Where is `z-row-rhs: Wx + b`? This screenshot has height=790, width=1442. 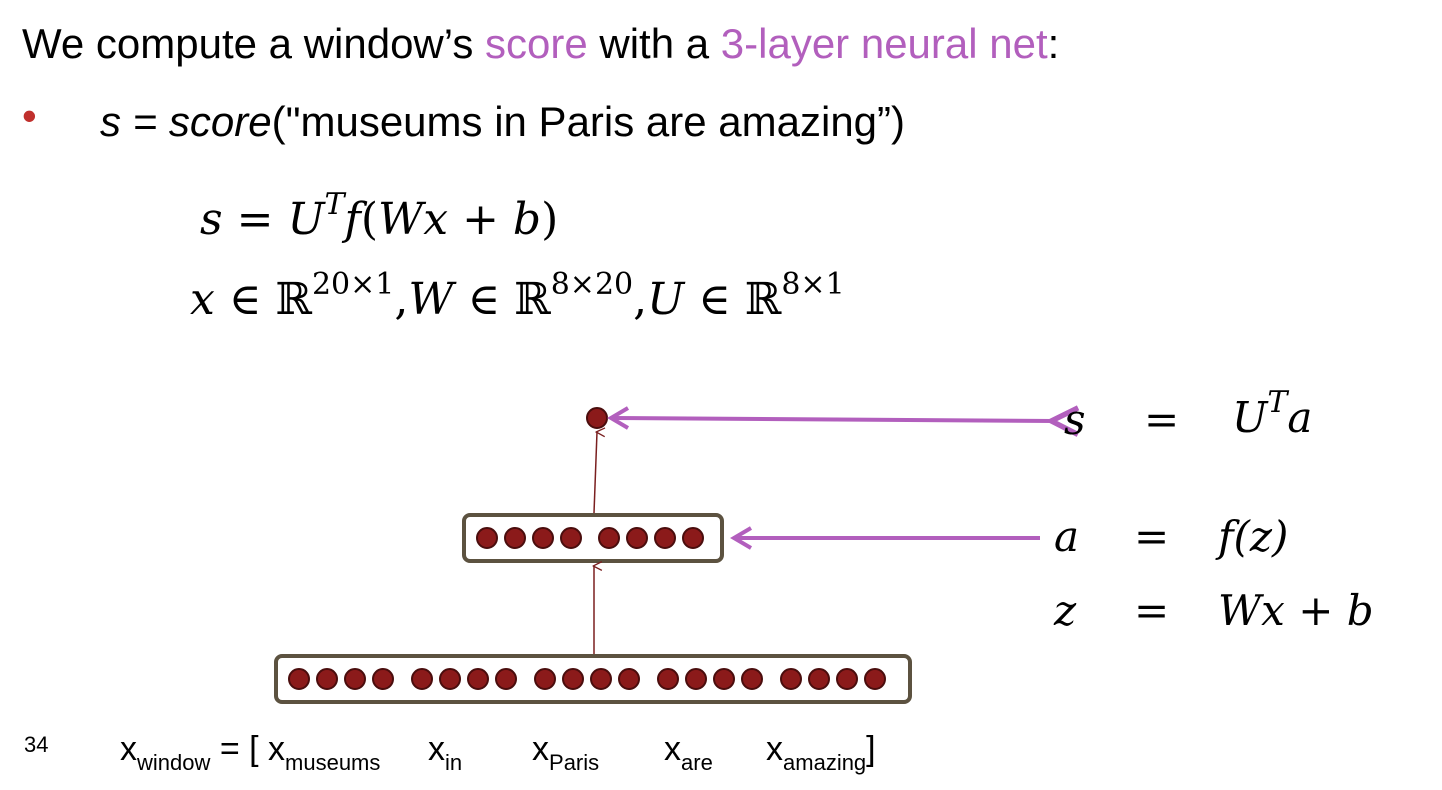
z-row-rhs: Wx + b is located at coordinates (1296, 610).